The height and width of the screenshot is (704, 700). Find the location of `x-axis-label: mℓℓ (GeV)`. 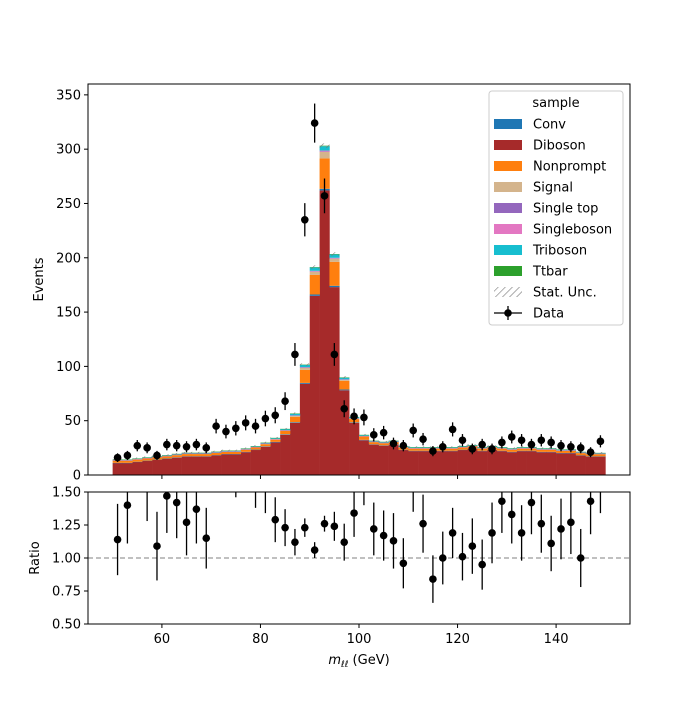

x-axis-label: mℓℓ (GeV) is located at coordinates (358, 661).